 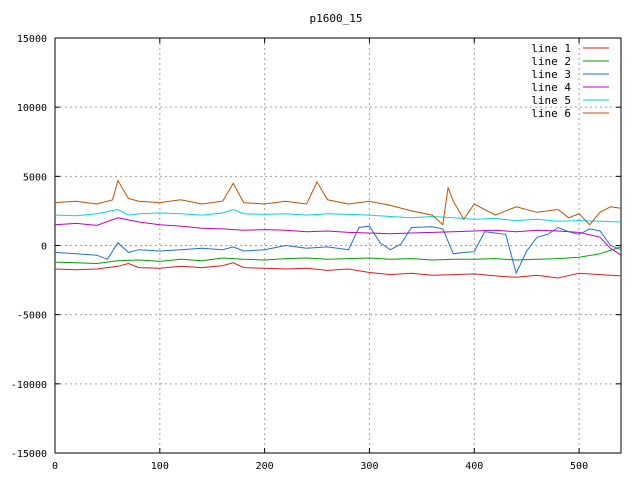 What do you see at coordinates (265, 466) in the screenshot?
I see `x-tick-label: 200` at bounding box center [265, 466].